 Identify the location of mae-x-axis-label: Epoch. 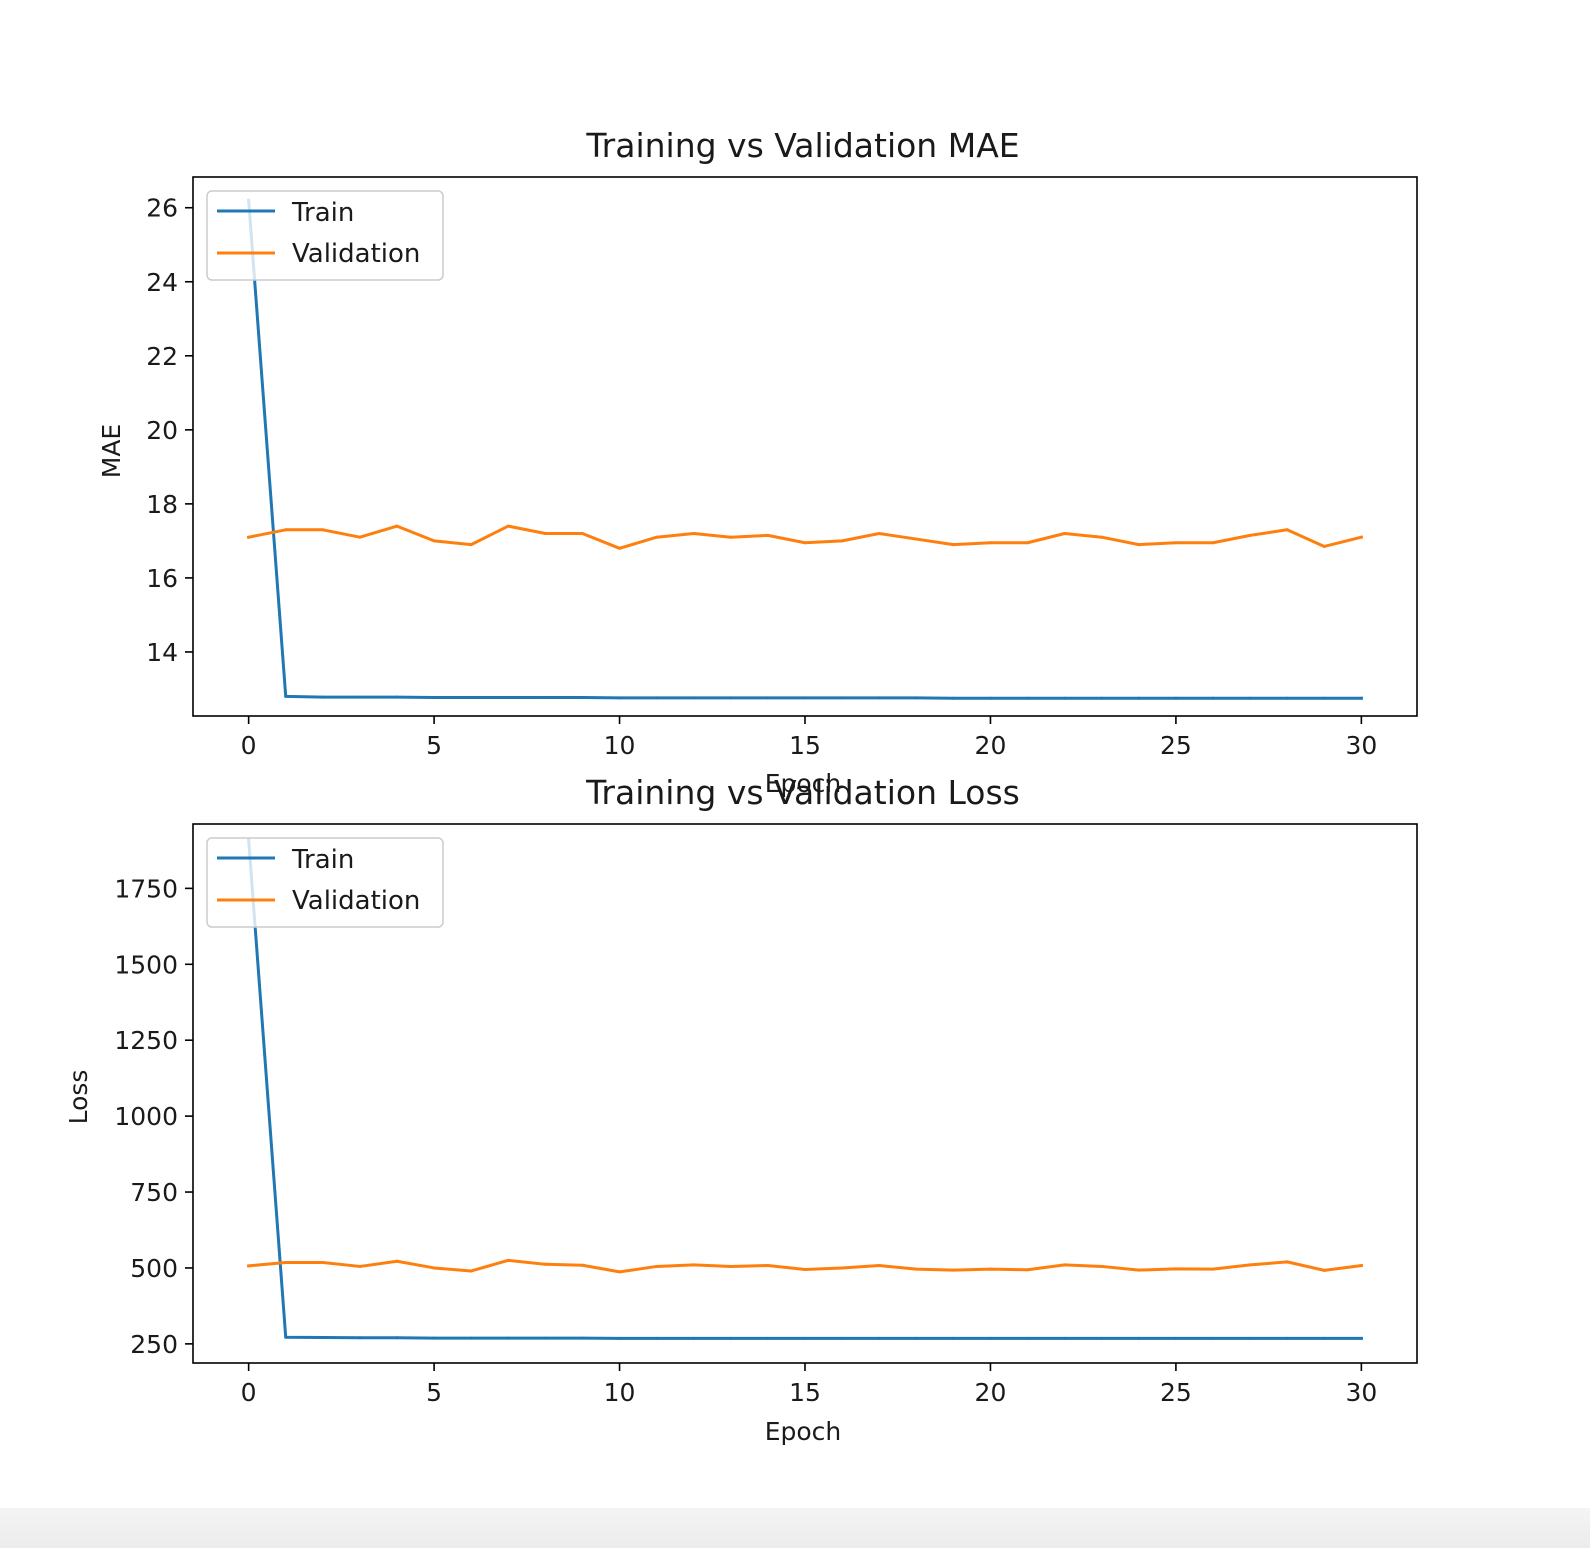
(803, 783).